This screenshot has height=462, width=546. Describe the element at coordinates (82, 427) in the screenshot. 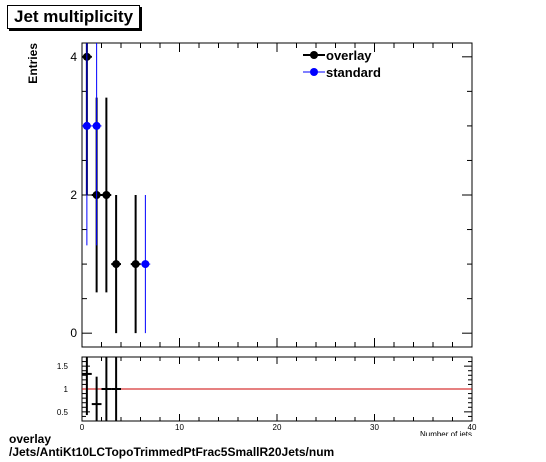

I see `ratio-x-tick-label: 0` at that location.